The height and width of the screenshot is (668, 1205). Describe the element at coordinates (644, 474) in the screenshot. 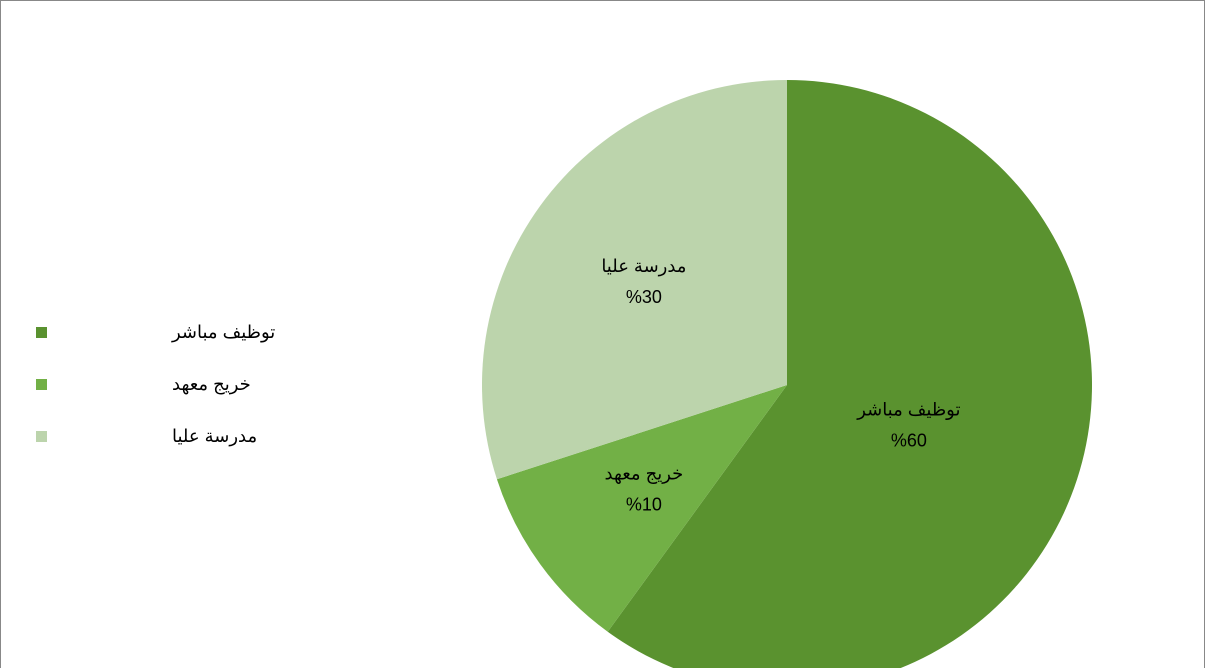

I see `slice-label: خريج معهد` at that location.